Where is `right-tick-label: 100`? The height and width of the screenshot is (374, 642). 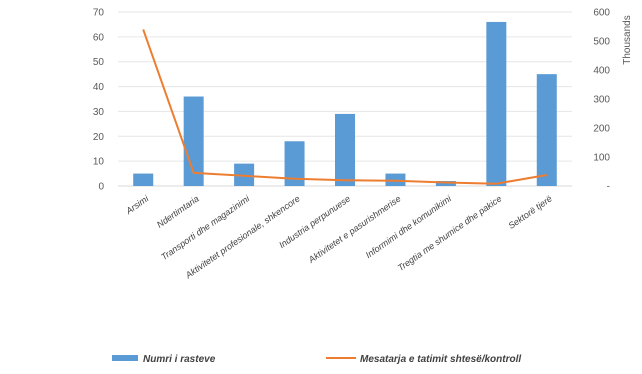
right-tick-label: 100 is located at coordinates (601, 158).